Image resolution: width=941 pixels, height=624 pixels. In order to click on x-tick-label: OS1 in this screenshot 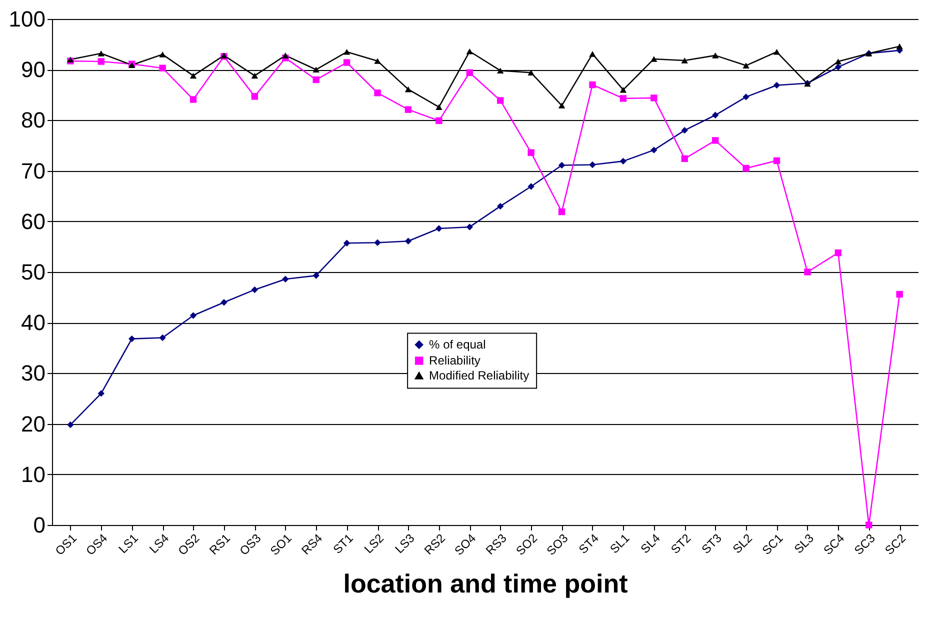, I will do `click(66, 544)`.